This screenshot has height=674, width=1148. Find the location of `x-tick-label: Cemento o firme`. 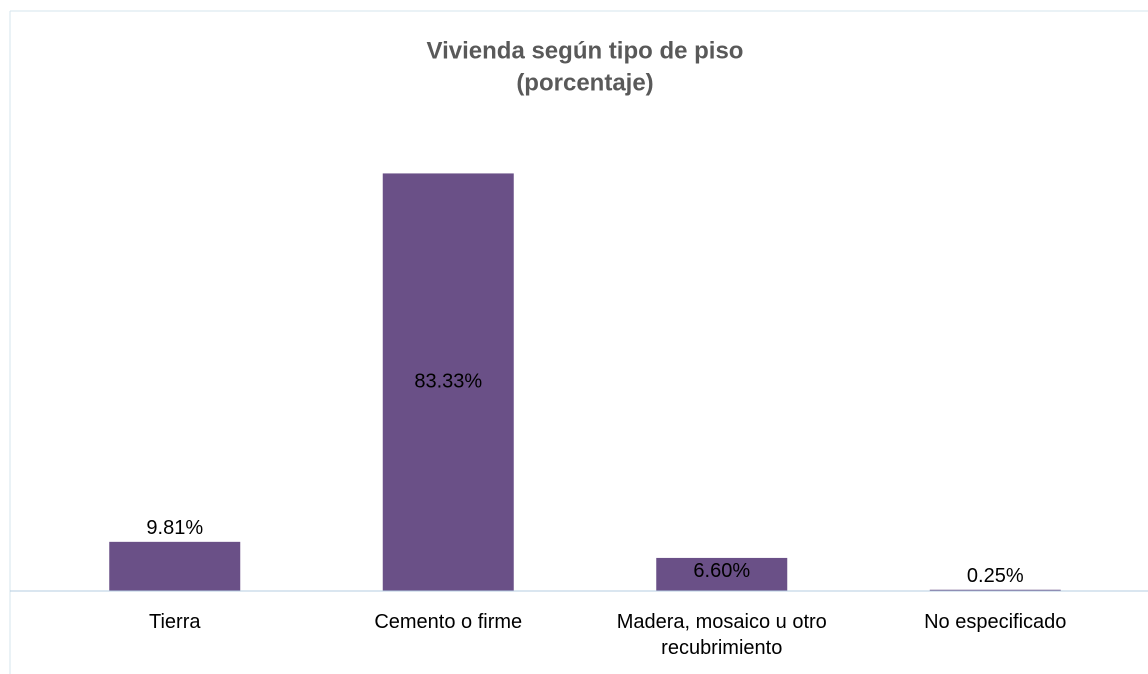

x-tick-label: Cemento o firme is located at coordinates (448, 622).